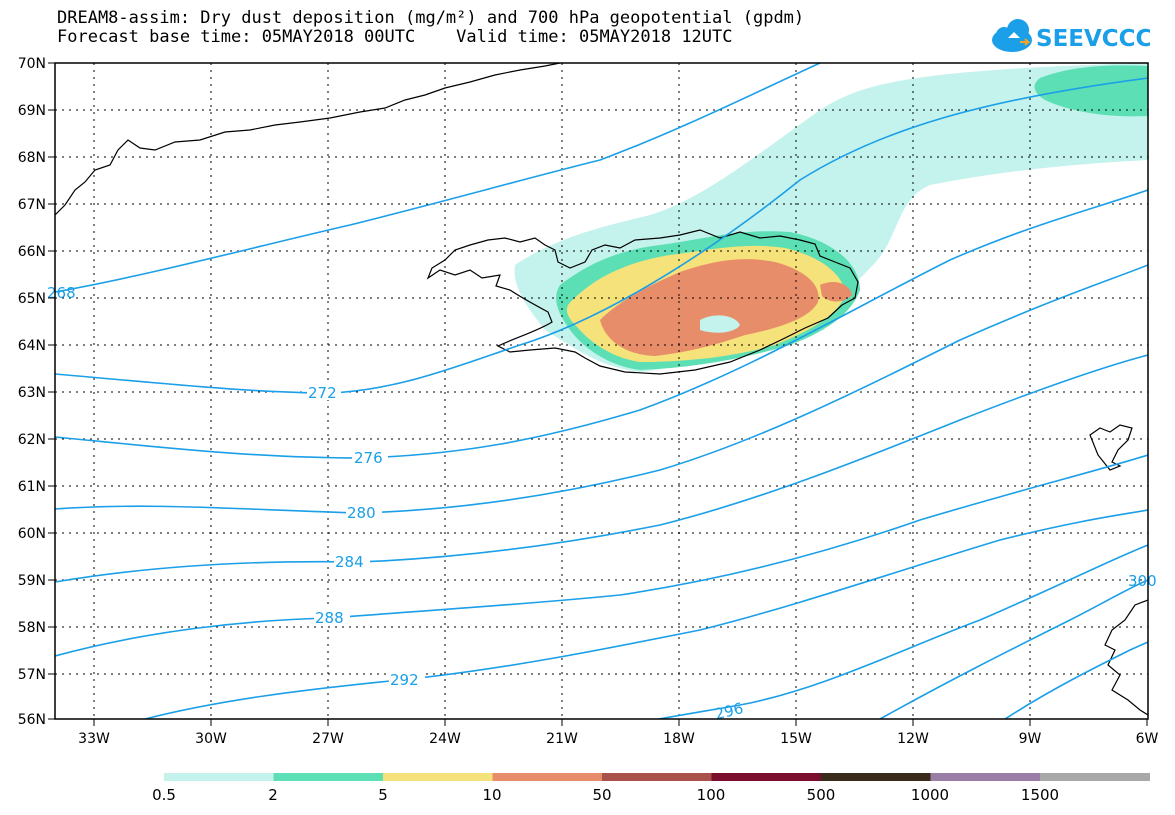 This screenshot has width=1175, height=815. I want to click on contour-300b, so click(1076, 680).